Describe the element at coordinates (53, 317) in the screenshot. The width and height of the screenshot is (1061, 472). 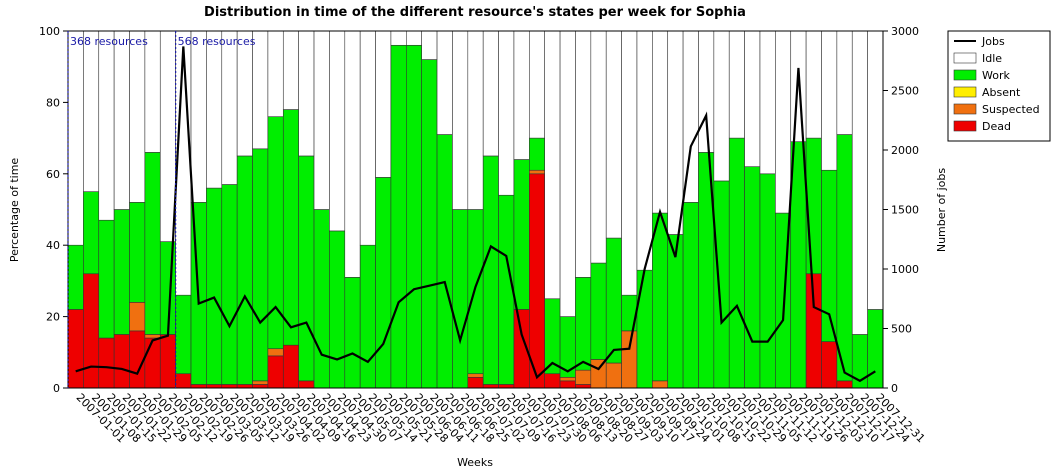
I see `y-tick-label: 20` at that location.